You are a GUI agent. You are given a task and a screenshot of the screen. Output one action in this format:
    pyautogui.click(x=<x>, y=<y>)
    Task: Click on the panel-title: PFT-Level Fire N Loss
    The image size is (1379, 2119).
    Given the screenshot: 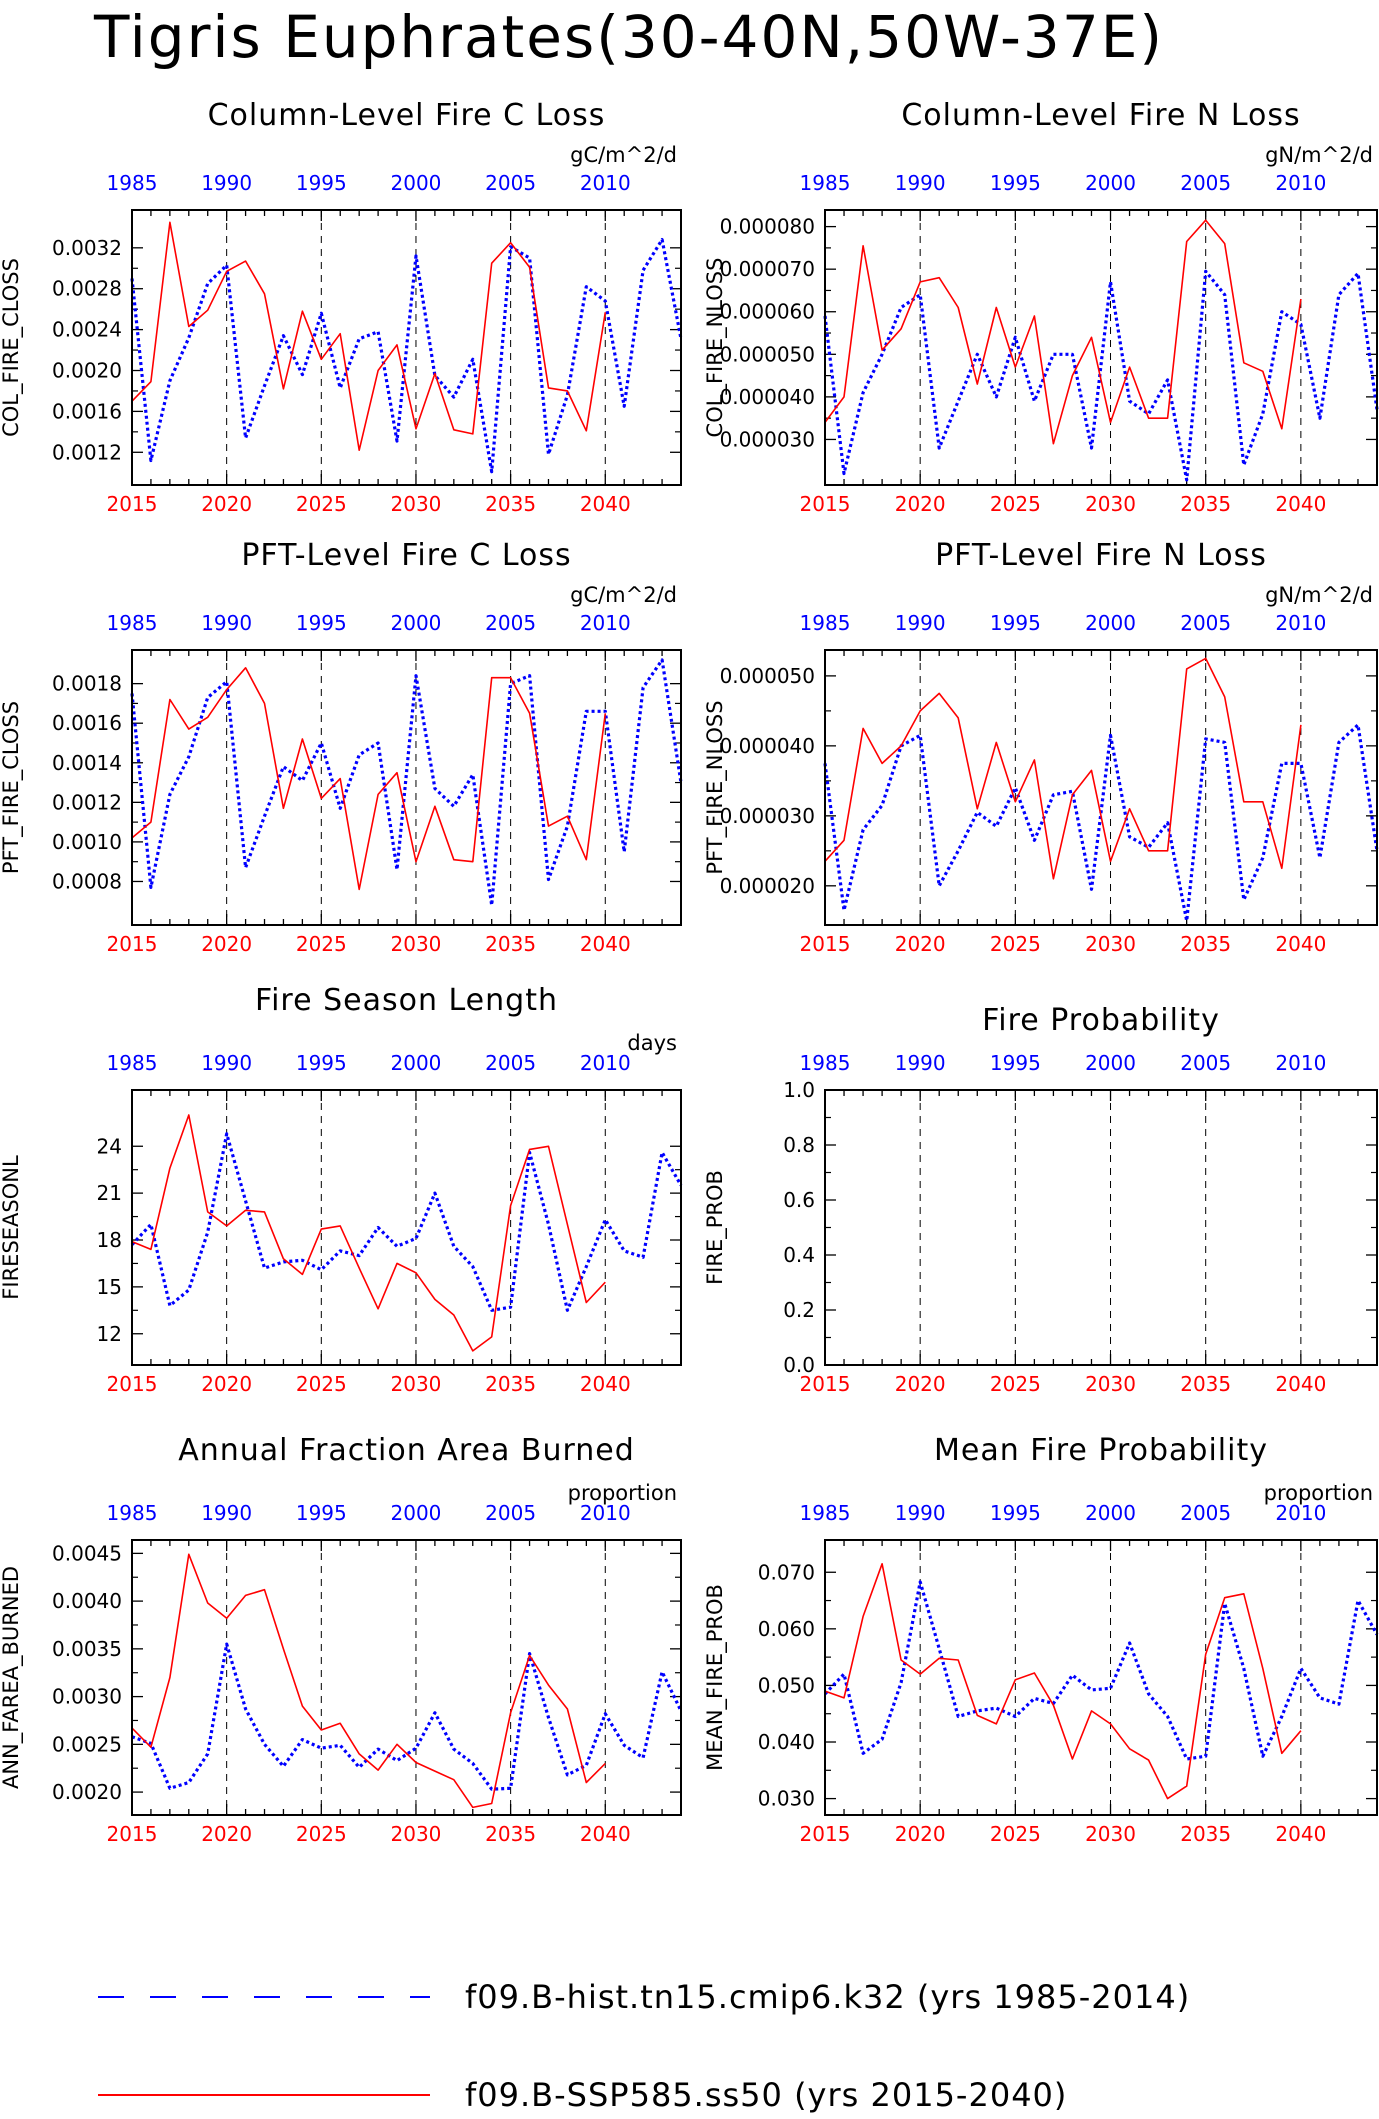 What is the action you would take?
    pyautogui.click(x=1101, y=555)
    